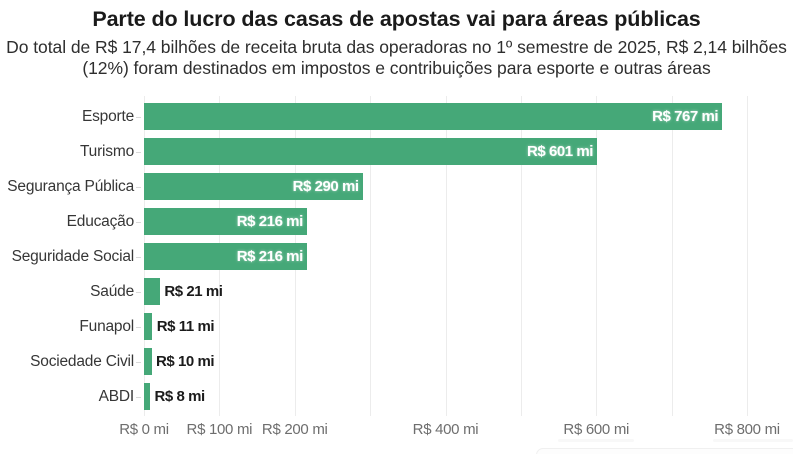  What do you see at coordinates (325, 186) in the screenshot?
I see `value-label: R$ 290 mi` at bounding box center [325, 186].